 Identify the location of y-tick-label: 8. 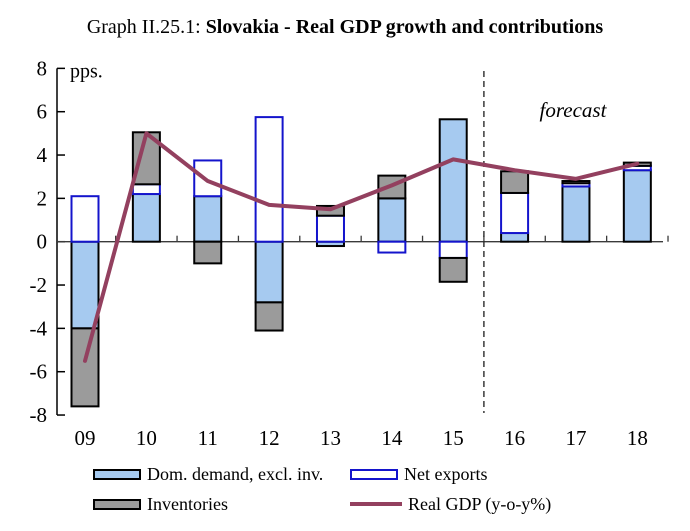
(42, 68).